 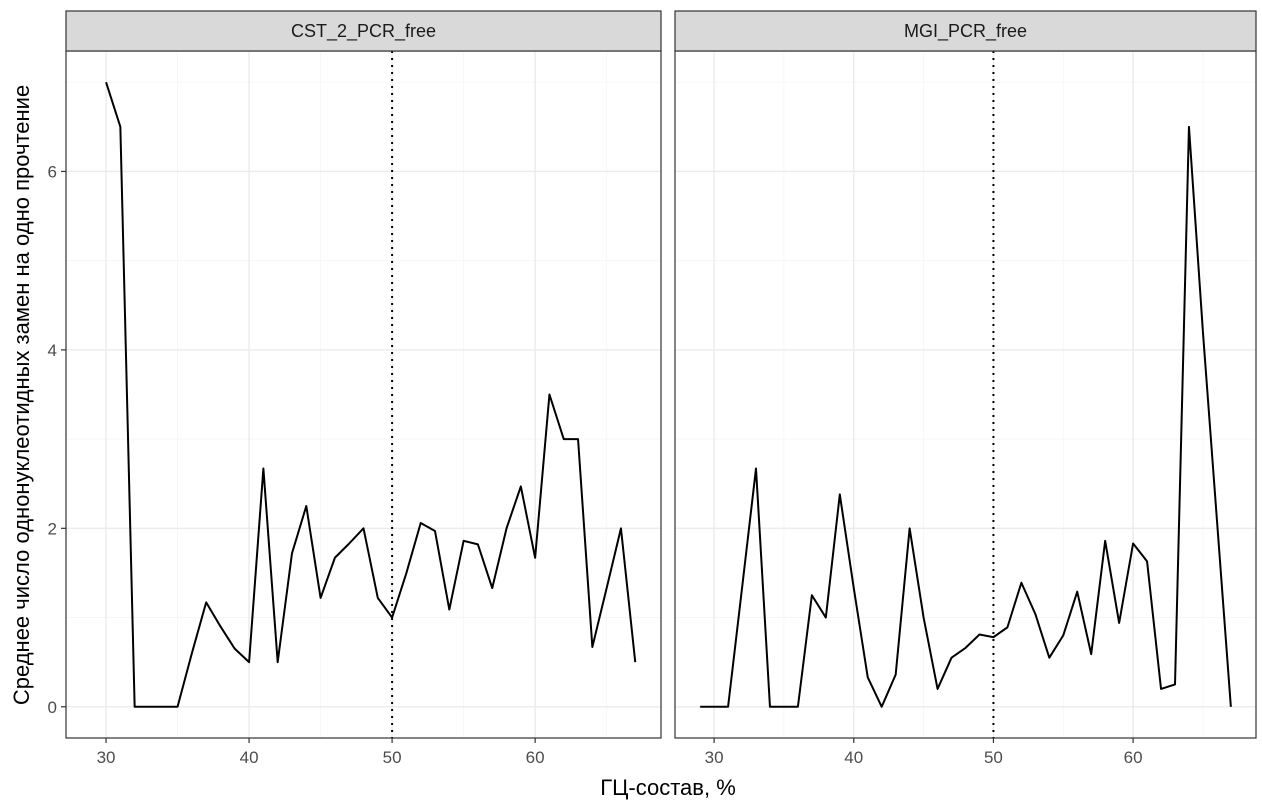 I want to click on strip-label: CST_2_PCR_free, so click(x=363, y=31).